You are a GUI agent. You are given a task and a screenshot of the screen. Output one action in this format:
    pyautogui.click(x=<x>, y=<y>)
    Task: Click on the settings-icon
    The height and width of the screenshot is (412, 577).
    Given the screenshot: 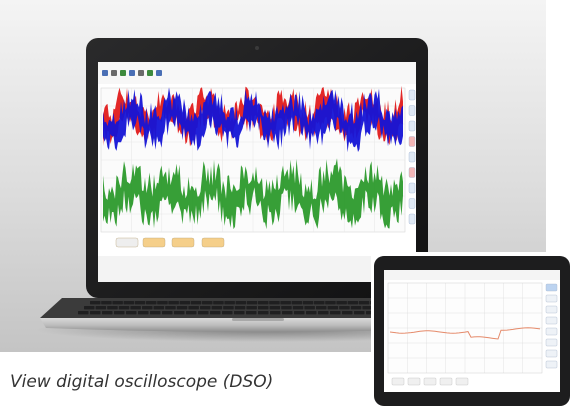 What is the action you would take?
    pyautogui.click(x=159, y=73)
    